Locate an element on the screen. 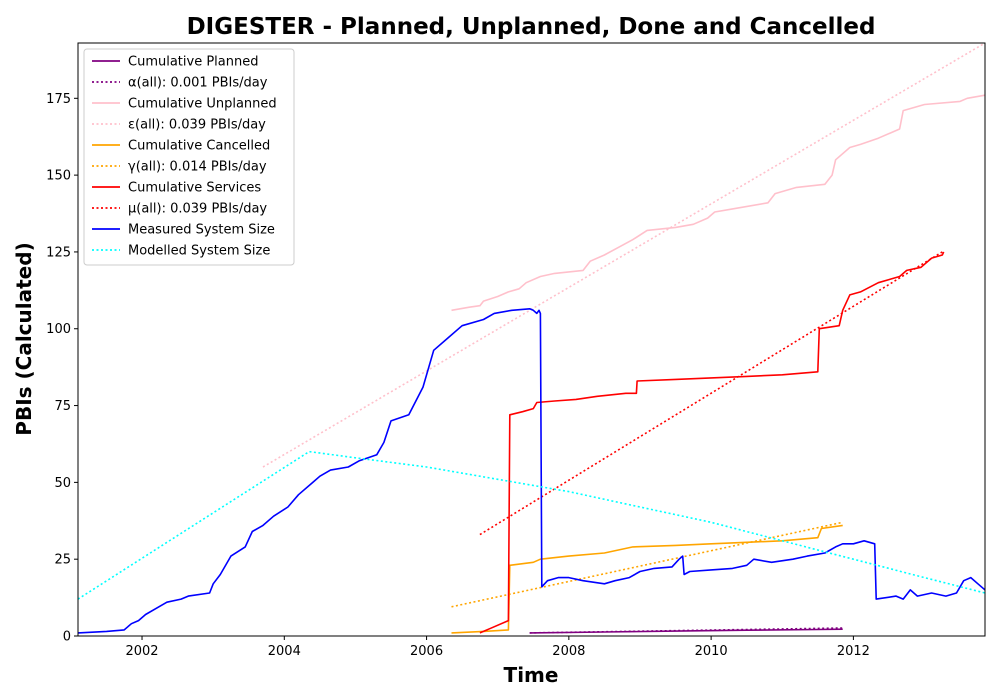 The height and width of the screenshot is (700, 1000). x-tick-label: 2004 is located at coordinates (284, 651).